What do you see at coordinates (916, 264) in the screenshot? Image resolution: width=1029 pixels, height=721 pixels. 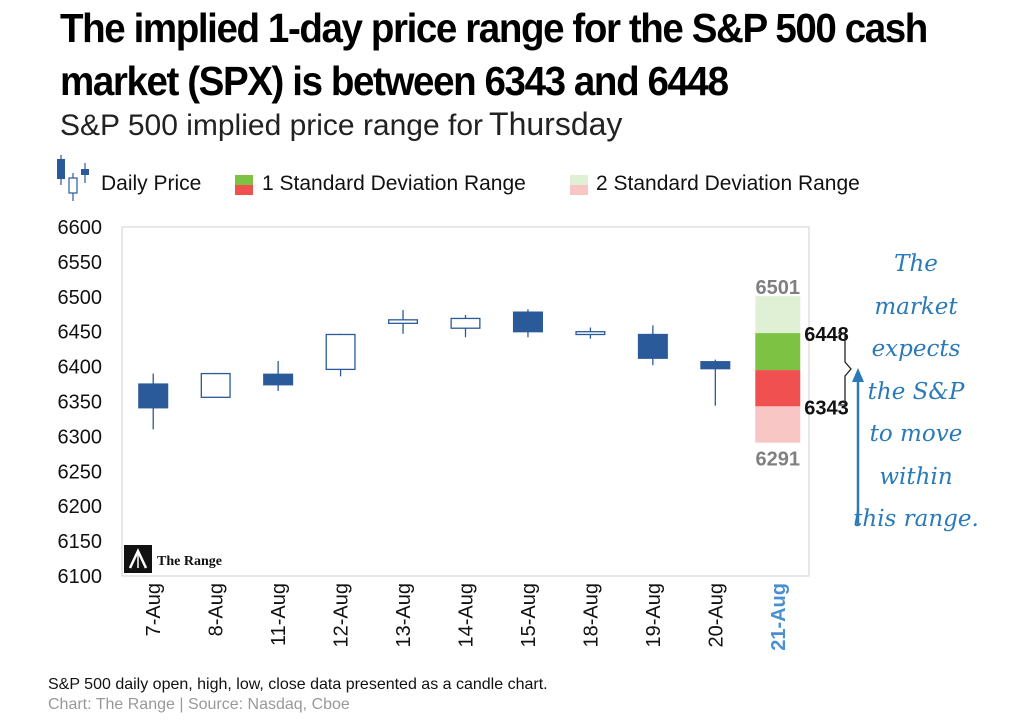 I see `annotation-line: The` at bounding box center [916, 264].